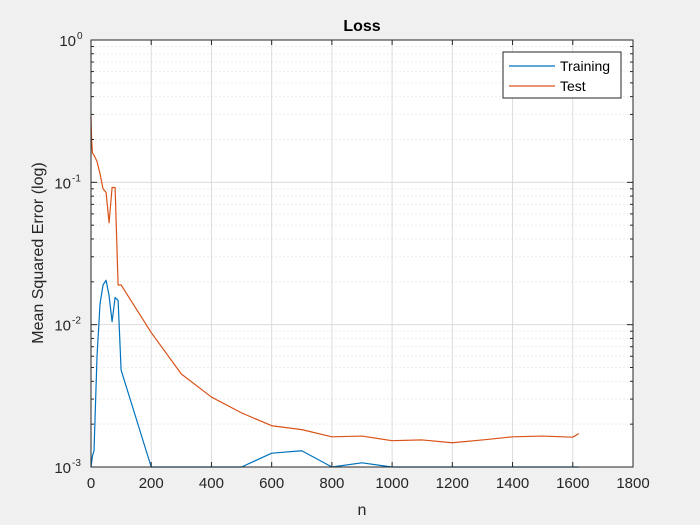  Describe the element at coordinates (632, 483) in the screenshot. I see `x-tick-label: 1800` at that location.